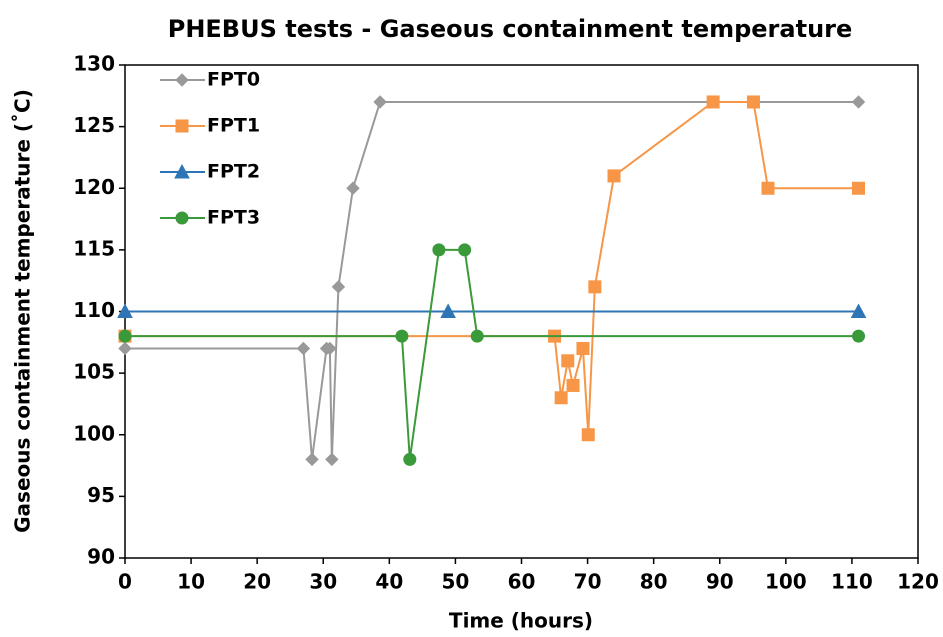  What do you see at coordinates (852, 582) in the screenshot?
I see `x-tick-label: 110` at bounding box center [852, 582].